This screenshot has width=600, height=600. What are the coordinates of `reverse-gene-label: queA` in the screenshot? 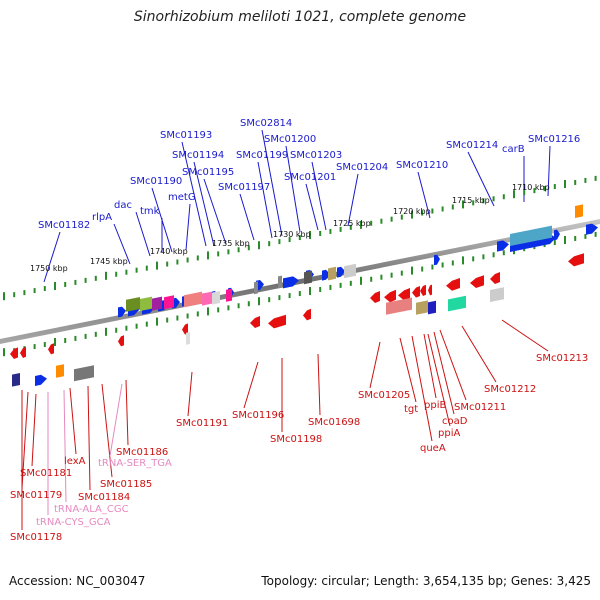 It's located at (433, 448).